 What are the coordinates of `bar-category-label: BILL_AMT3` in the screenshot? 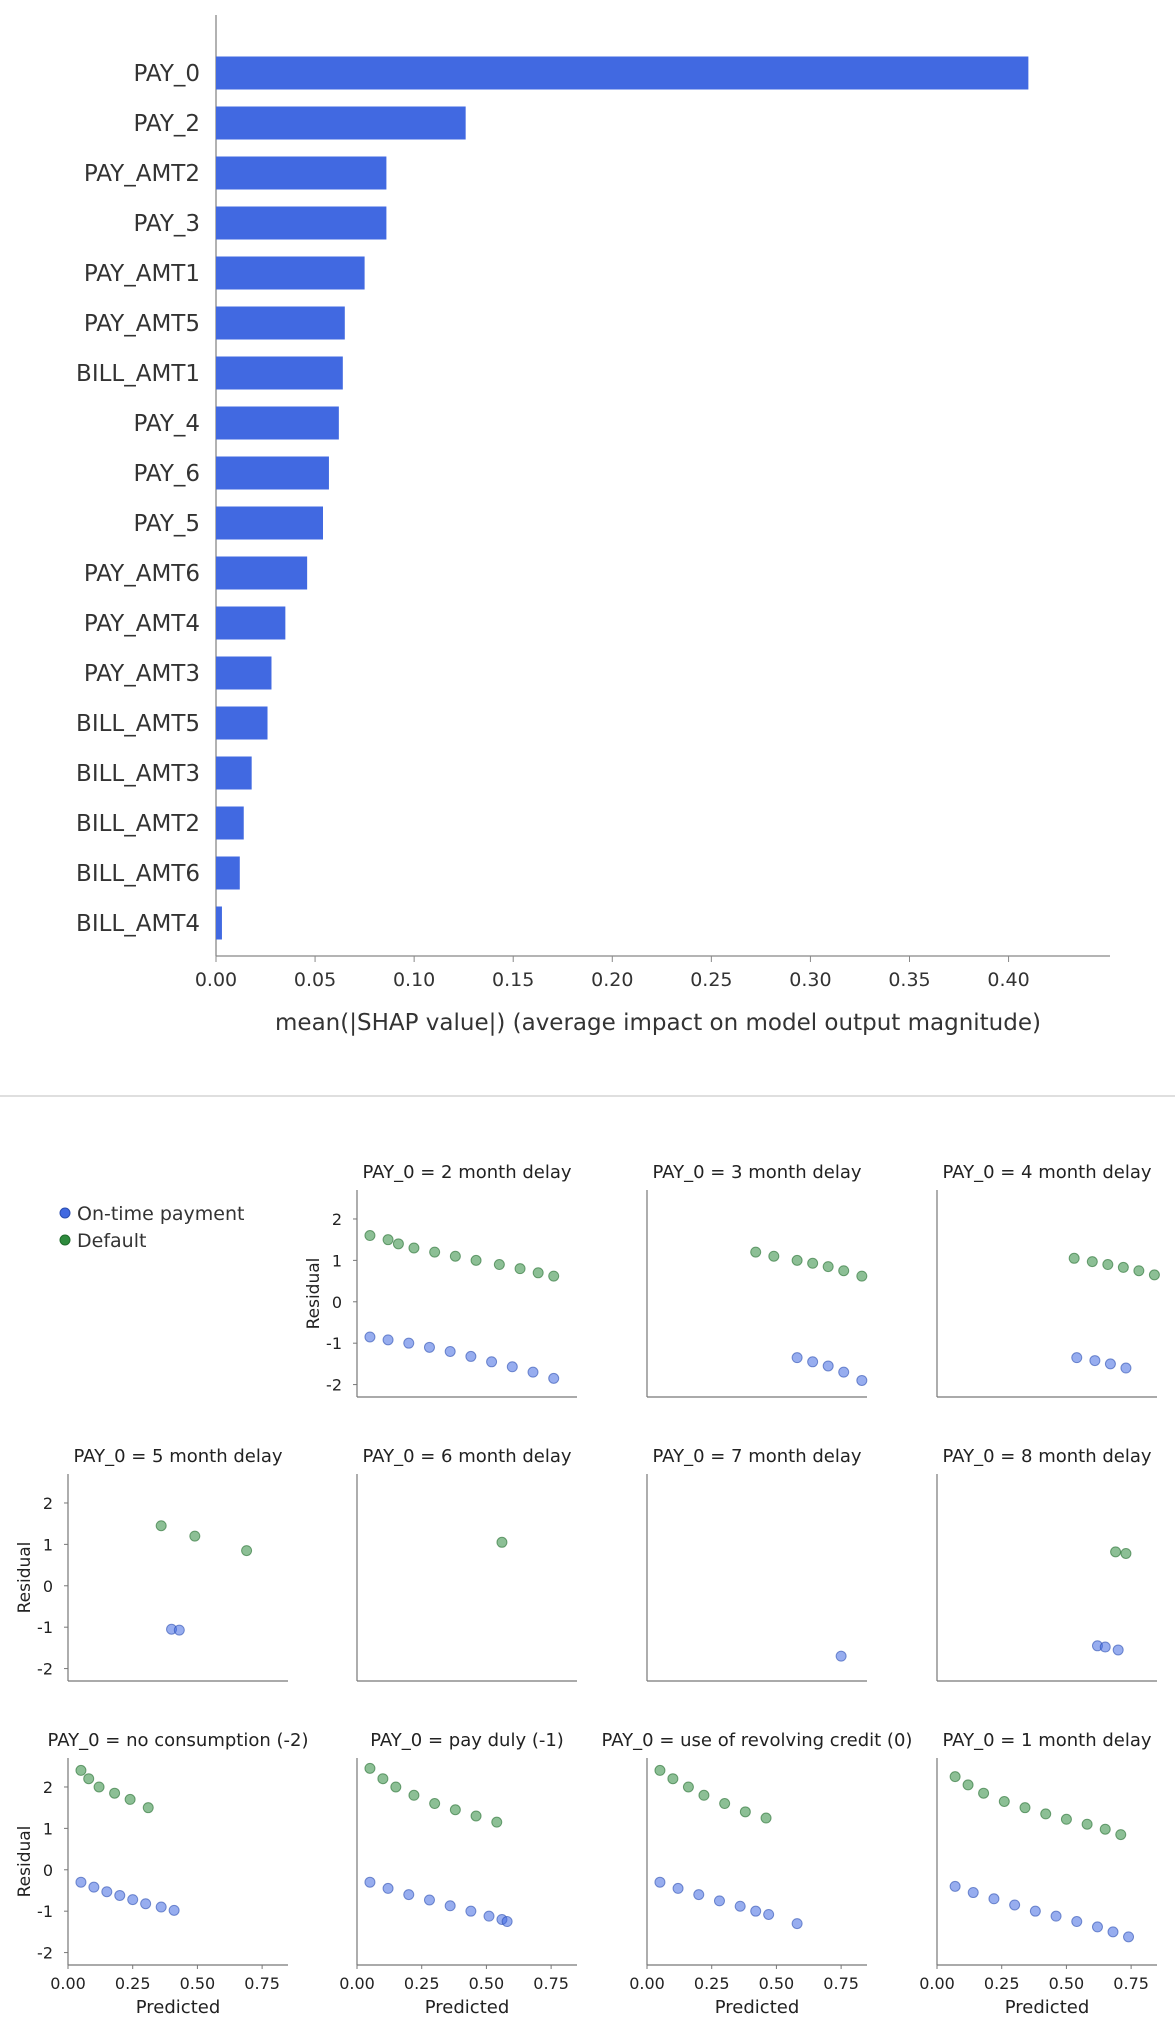 It's located at (138, 774).